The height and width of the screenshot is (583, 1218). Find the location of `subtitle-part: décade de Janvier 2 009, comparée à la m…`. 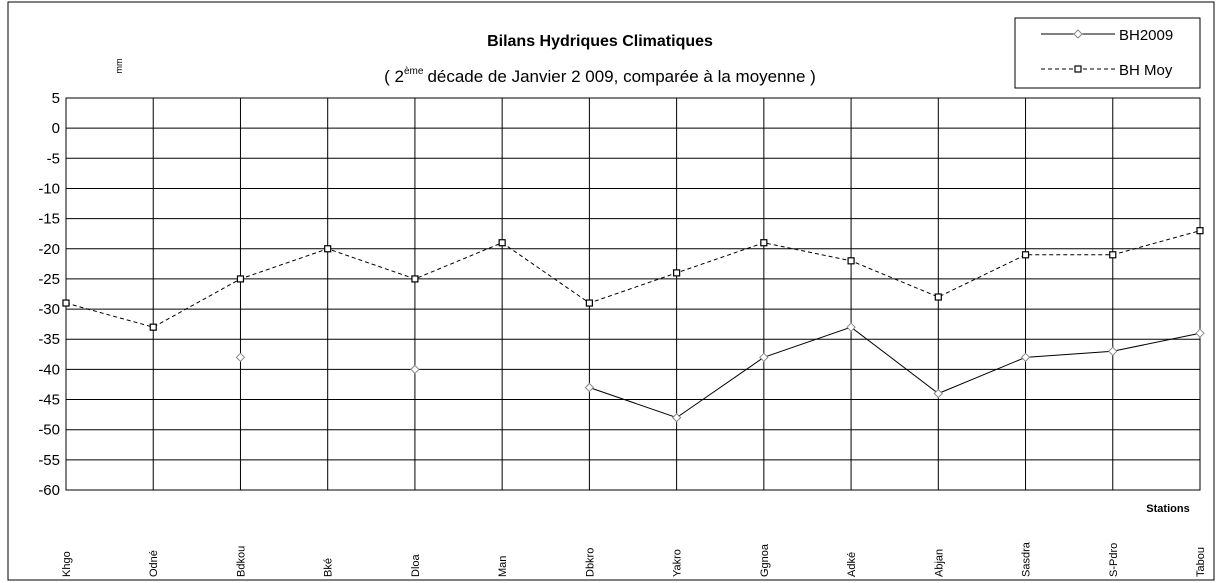

subtitle-part: décade de Janvier 2 009, comparée à la m… is located at coordinates (621, 76).